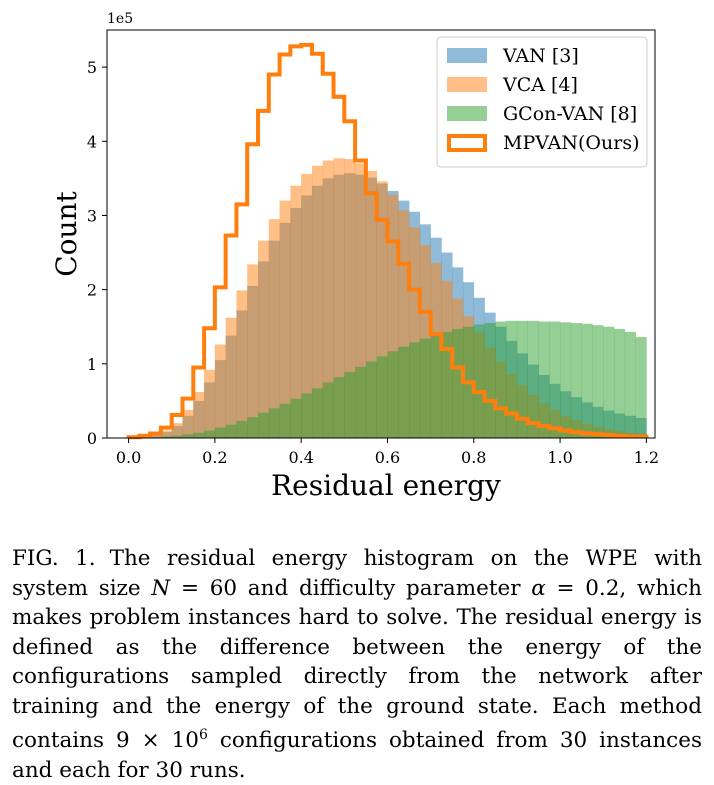 The height and width of the screenshot is (785, 714). Describe the element at coordinates (351, 588) in the screenshot. I see `caption-text-2: = 60 and difficulty parameter` at that location.